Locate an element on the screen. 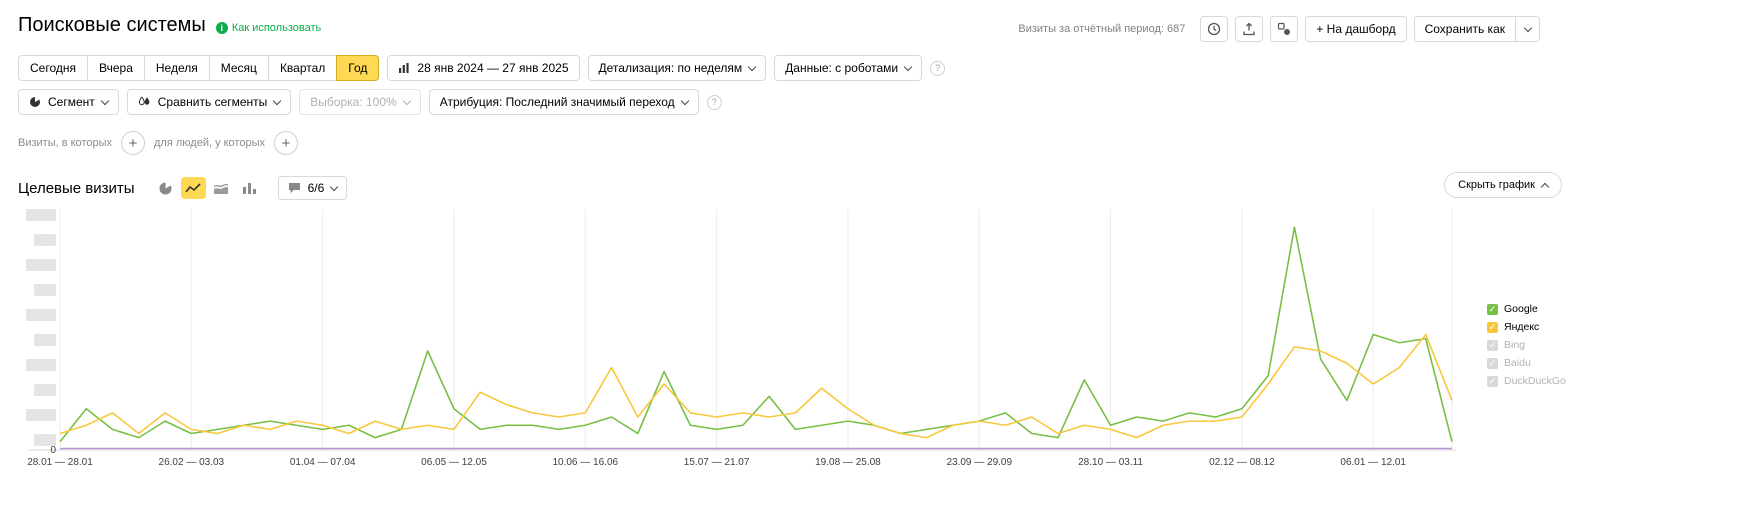 The height and width of the screenshot is (515, 1739). info-icon: i is located at coordinates (221, 27).